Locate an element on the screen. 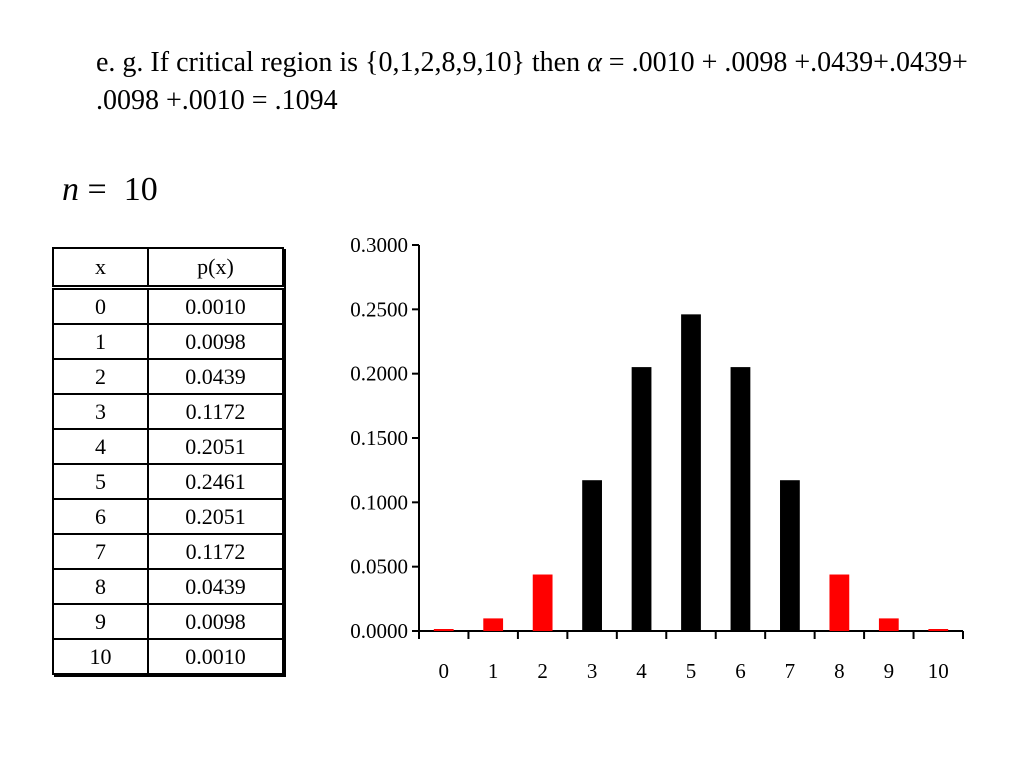 The image size is (1024, 768). cell-x: 5 is located at coordinates (100, 481).